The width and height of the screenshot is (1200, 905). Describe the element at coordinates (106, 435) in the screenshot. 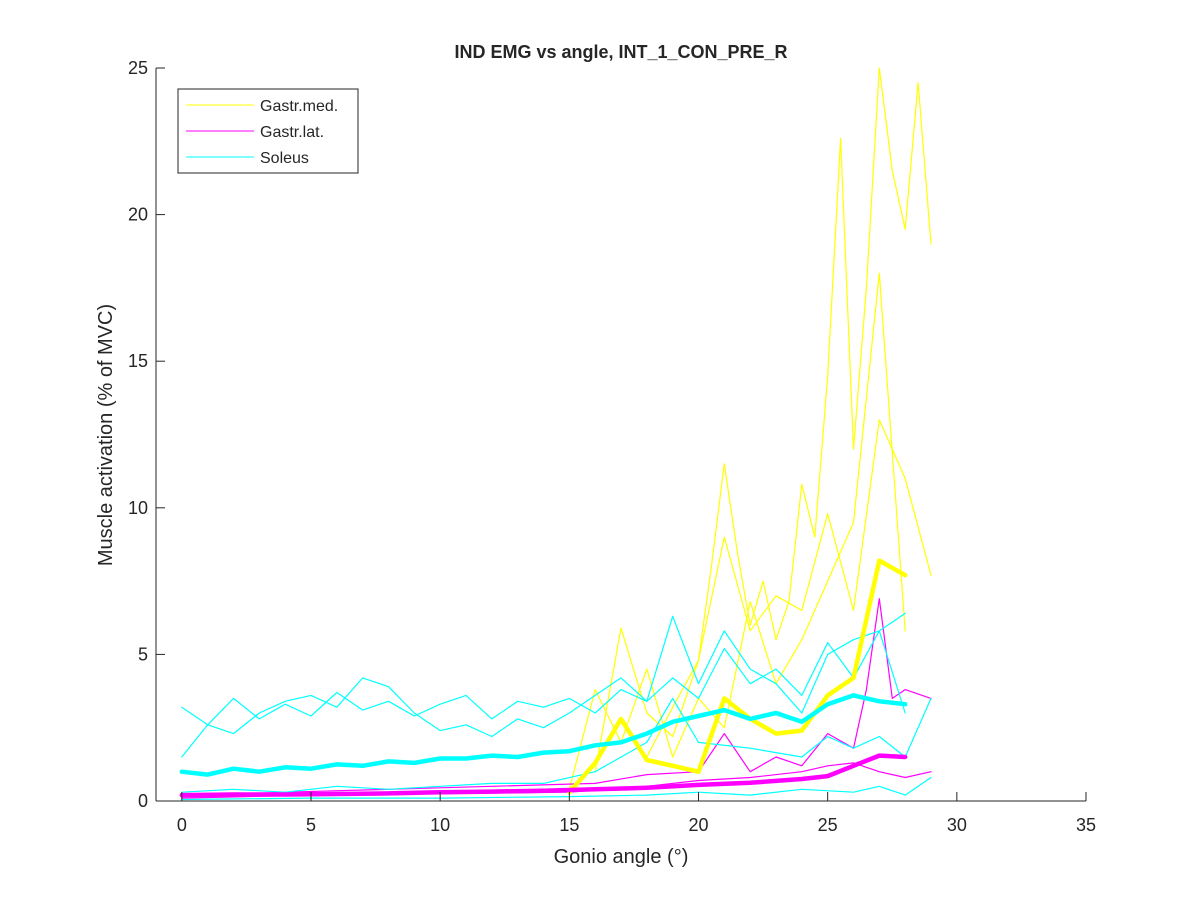

I see `y-axis-label: Muscle activation (% of MVC)` at that location.